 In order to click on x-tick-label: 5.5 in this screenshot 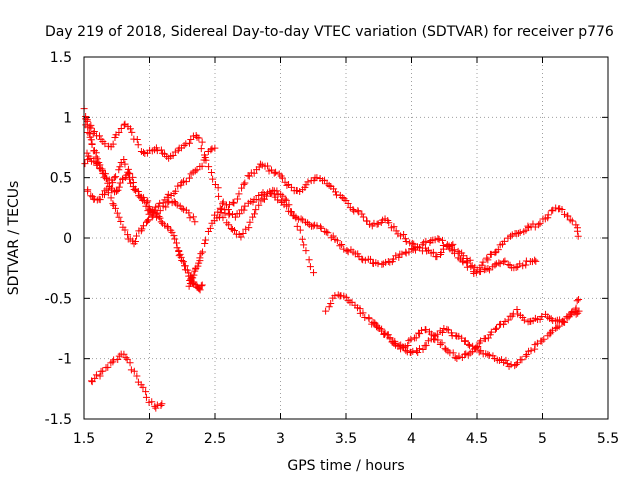, I will do `click(608, 439)`.